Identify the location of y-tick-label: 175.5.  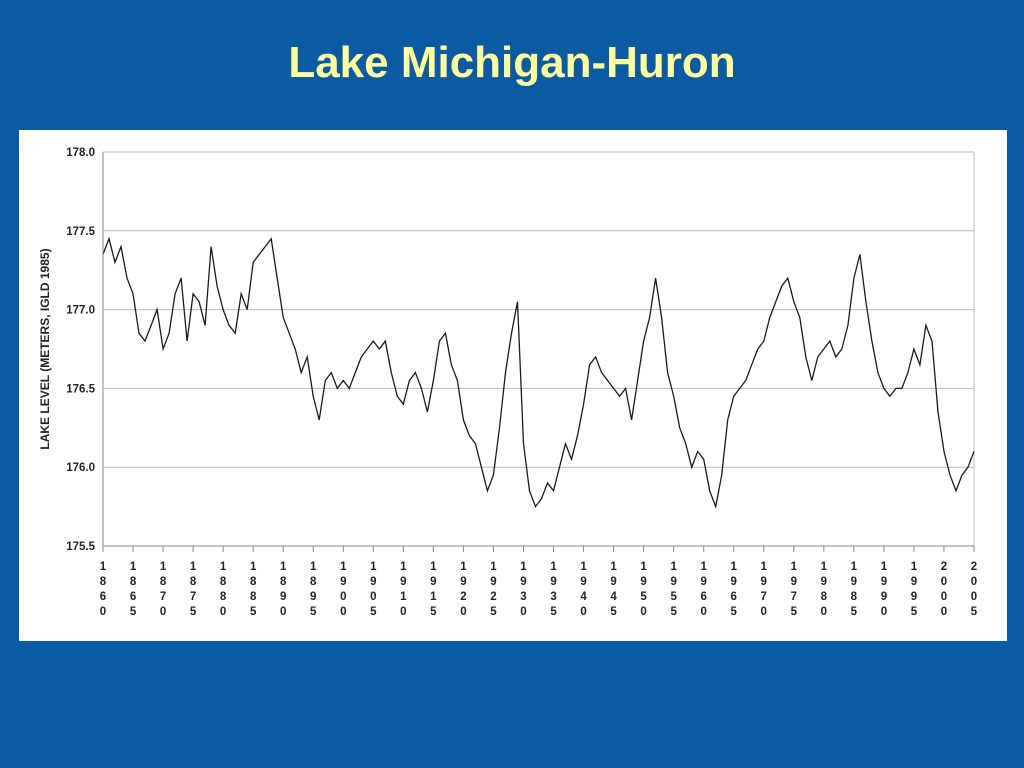
(80, 547).